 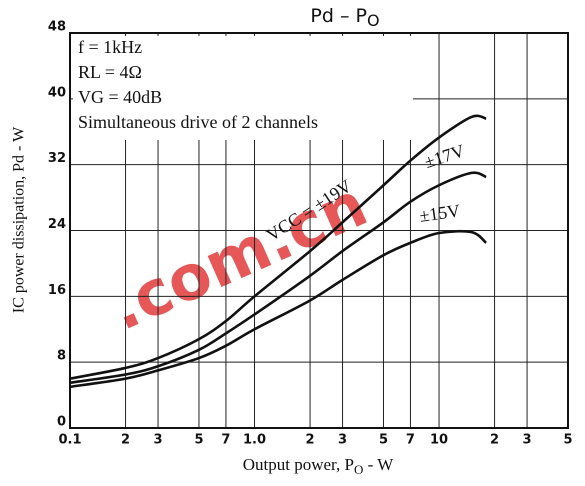 I want to click on series-label: ±15V, so click(x=439, y=212).